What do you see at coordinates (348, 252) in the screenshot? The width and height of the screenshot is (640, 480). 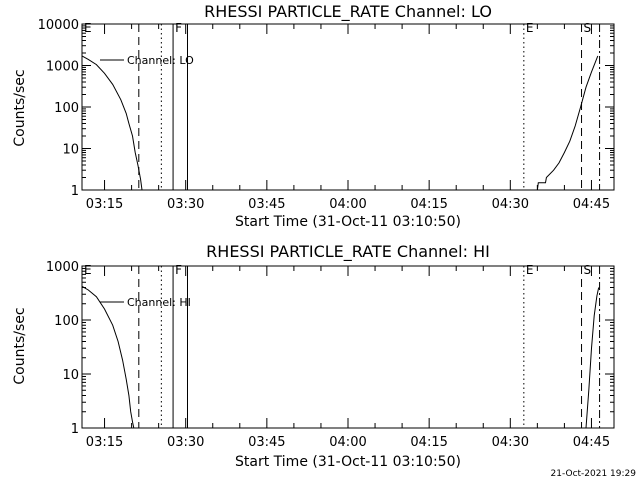 I see `chart-title: RHESSI PARTICLE_RATE Channel: HI` at bounding box center [348, 252].